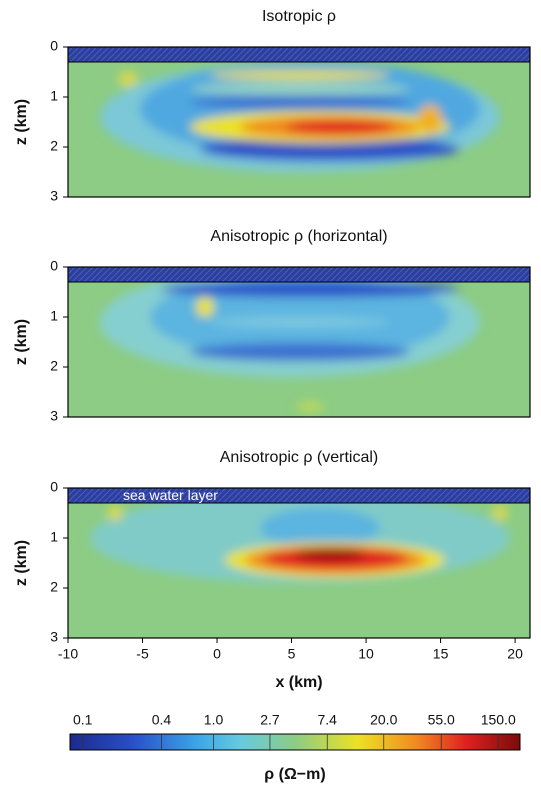 The image size is (541, 794). Describe the element at coordinates (68, 654) in the screenshot. I see `x-tick-label: -10` at that location.